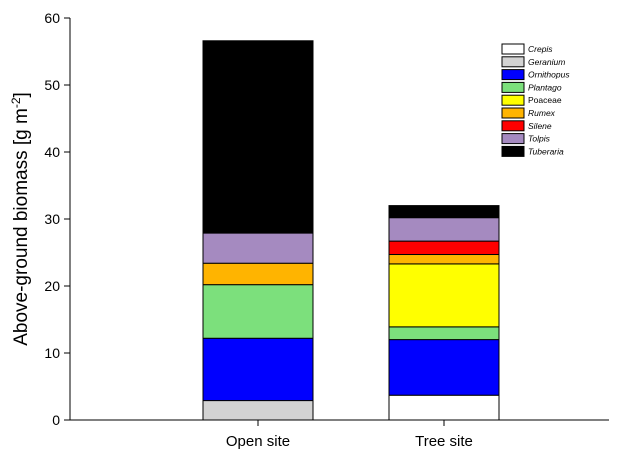  Describe the element at coordinates (52, 353) in the screenshot. I see `y-tick-label: 10` at that location.